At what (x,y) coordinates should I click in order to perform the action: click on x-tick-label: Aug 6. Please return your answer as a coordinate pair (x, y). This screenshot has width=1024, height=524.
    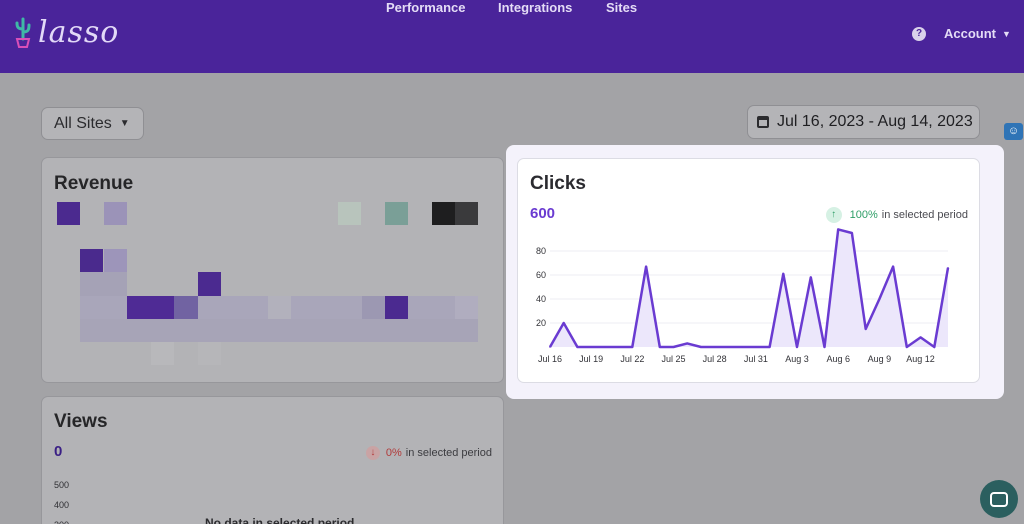
    Looking at the image, I should click on (838, 359).